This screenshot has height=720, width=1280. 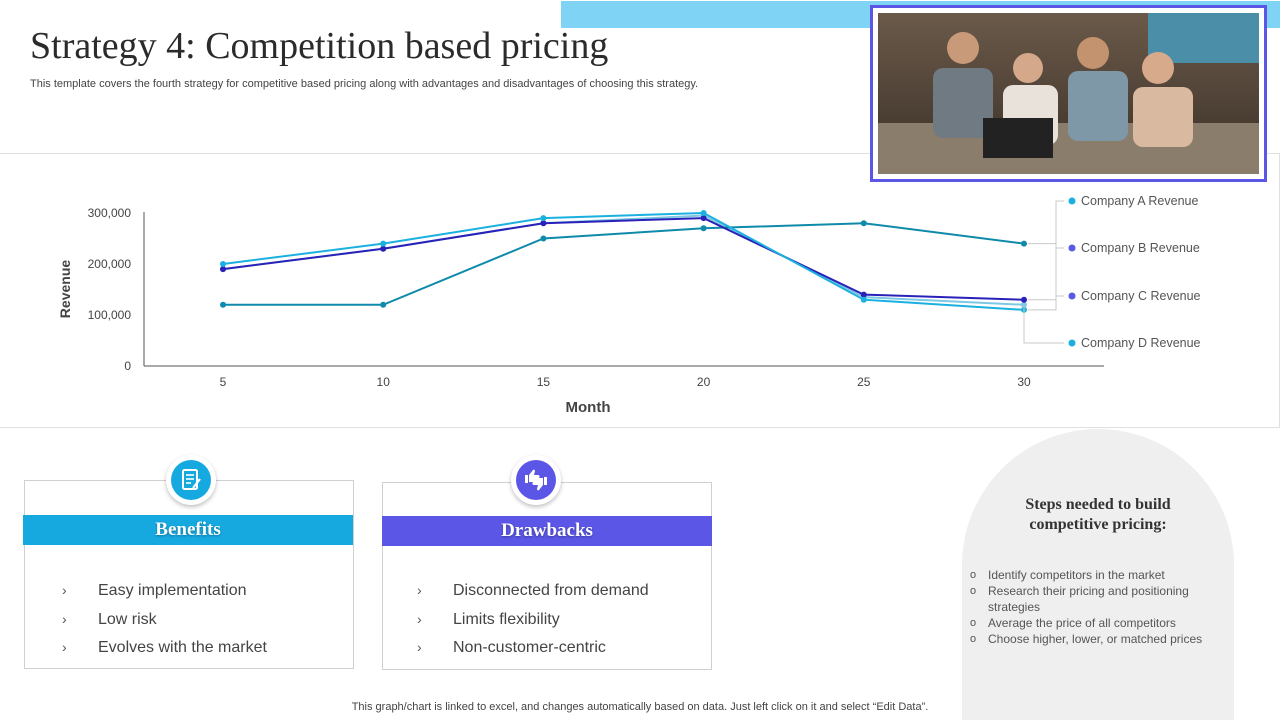 What do you see at coordinates (127, 366) in the screenshot?
I see `y-tick-label: 0` at bounding box center [127, 366].